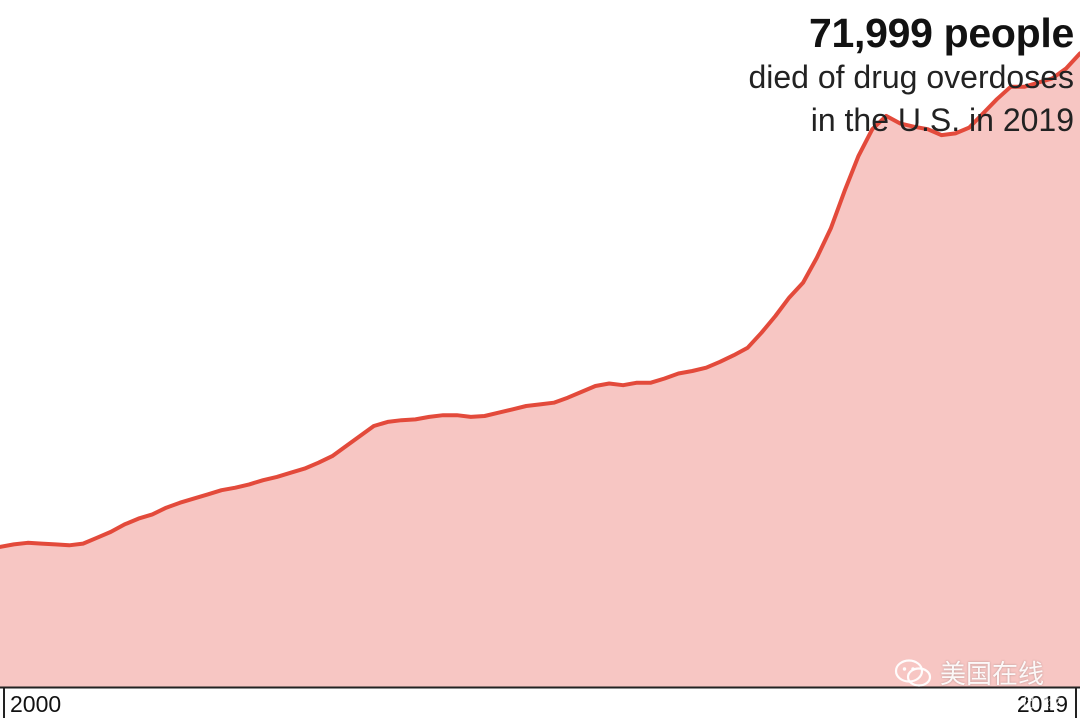 This screenshot has height=718, width=1080. What do you see at coordinates (964, 701) in the screenshot?
I see `watermark-subtext: 风闻社区 @美国在线` at bounding box center [964, 701].